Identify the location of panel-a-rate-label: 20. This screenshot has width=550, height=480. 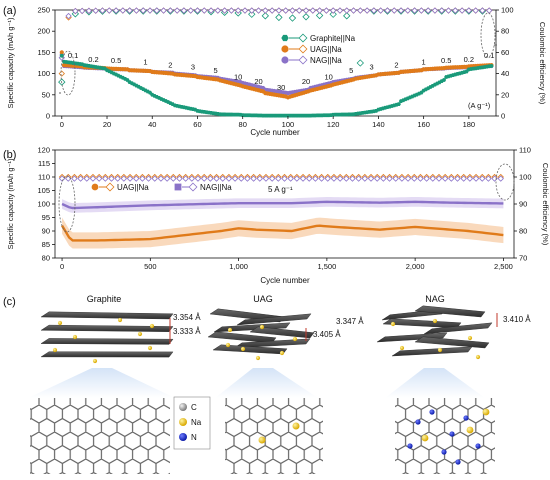
(306, 81).